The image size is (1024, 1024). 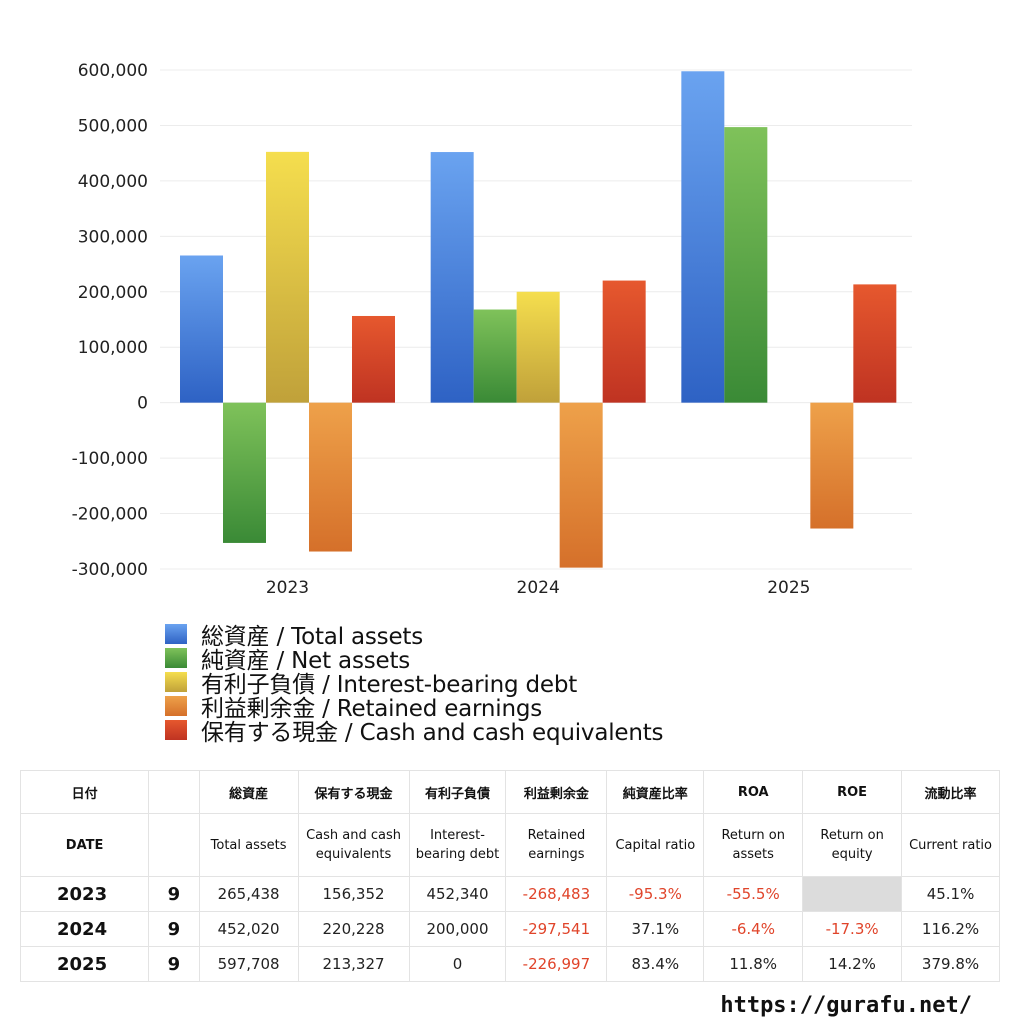 What do you see at coordinates (852, 964) in the screenshot?
I see `roe-cell: 14.2%` at bounding box center [852, 964].